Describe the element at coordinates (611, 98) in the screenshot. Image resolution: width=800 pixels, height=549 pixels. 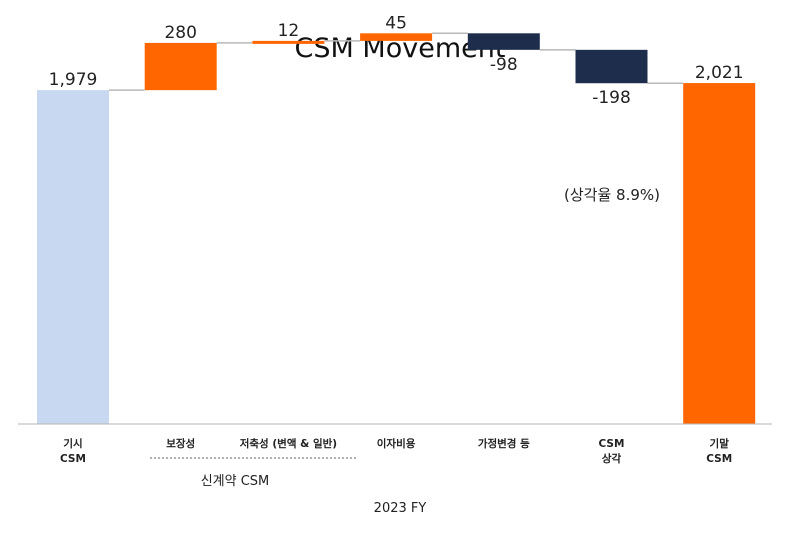
I see `value-label-6: -198` at that location.